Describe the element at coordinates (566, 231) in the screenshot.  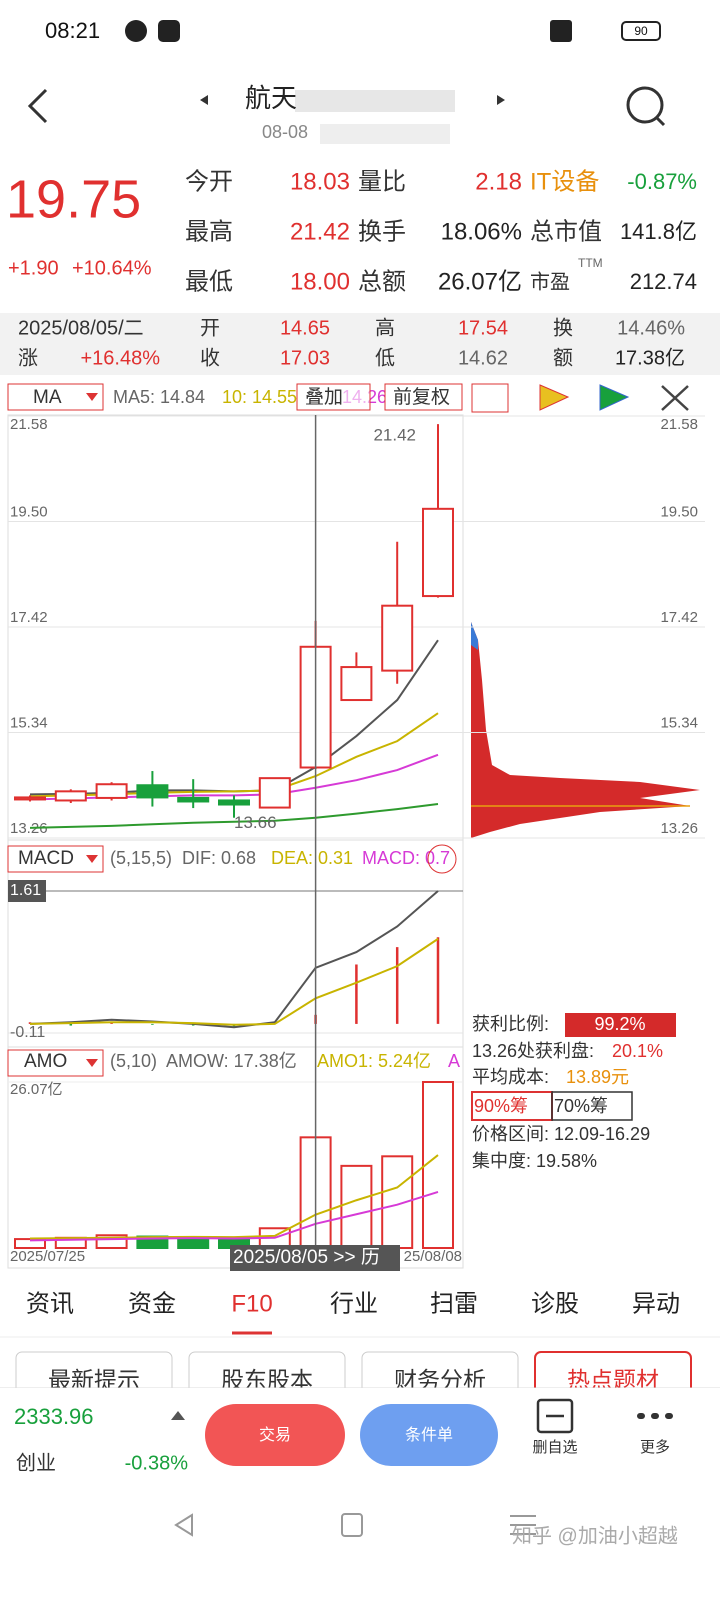
I see `quote-label: 总市值` at that location.